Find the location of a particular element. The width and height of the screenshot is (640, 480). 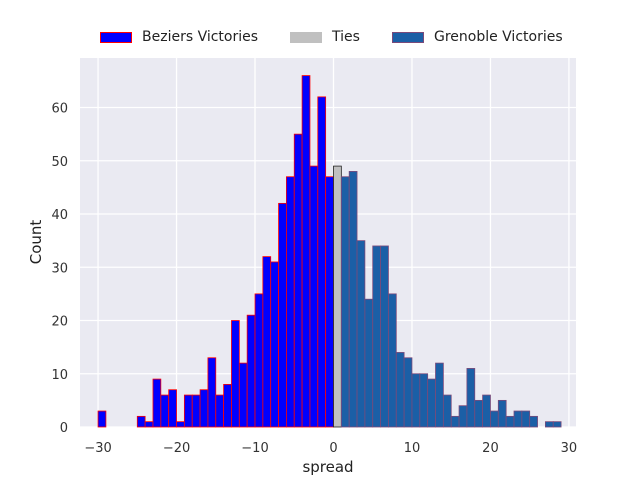

y-tick-labels: 0 10 20 30 40 50 60 is located at coordinates (59, 269).